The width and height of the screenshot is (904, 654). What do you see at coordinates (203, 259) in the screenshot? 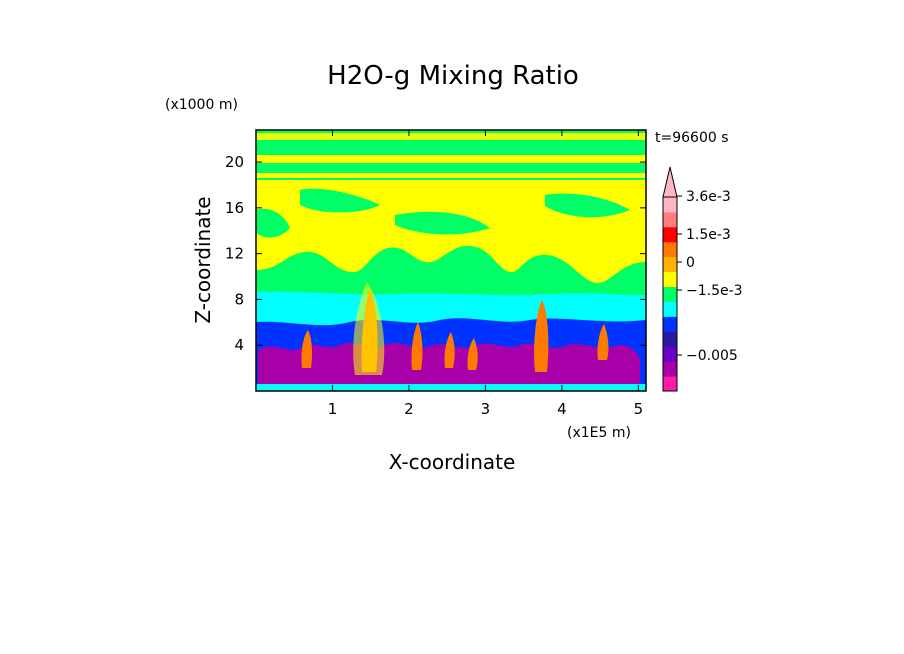
I see `y-axis-label: Z-coordinate` at bounding box center [203, 259].